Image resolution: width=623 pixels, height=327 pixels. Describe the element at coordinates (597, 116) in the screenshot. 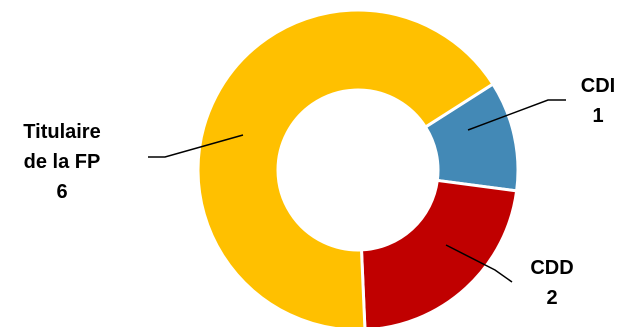

I see `data-label-0-line-1: 1` at that location.